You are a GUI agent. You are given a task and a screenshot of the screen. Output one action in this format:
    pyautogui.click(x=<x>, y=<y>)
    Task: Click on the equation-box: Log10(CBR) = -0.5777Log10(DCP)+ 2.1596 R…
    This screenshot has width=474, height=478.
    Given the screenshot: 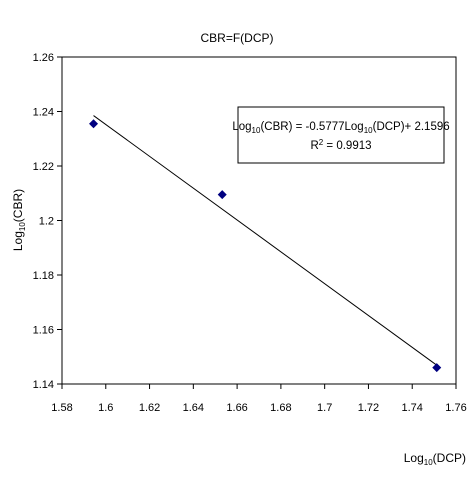 What is the action you would take?
    pyautogui.click(x=341, y=135)
    